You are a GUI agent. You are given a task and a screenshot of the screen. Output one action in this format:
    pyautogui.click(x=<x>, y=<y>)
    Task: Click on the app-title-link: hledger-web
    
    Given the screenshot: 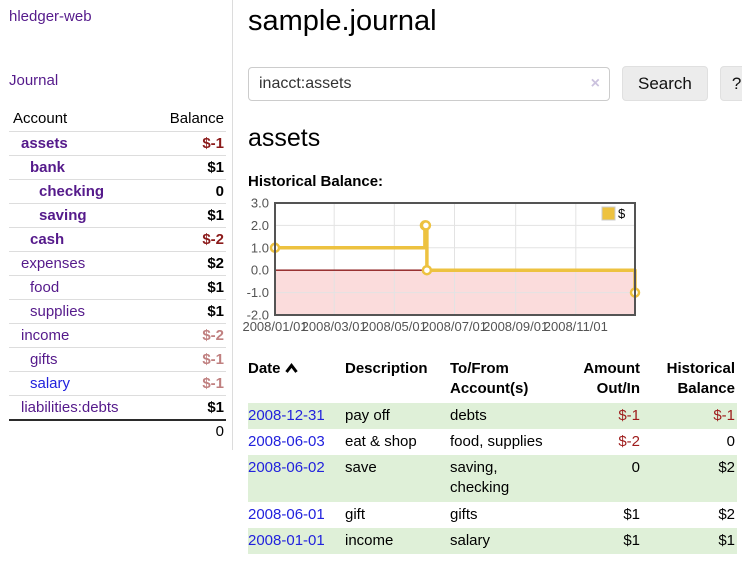 What is the action you would take?
    pyautogui.click(x=50, y=16)
    